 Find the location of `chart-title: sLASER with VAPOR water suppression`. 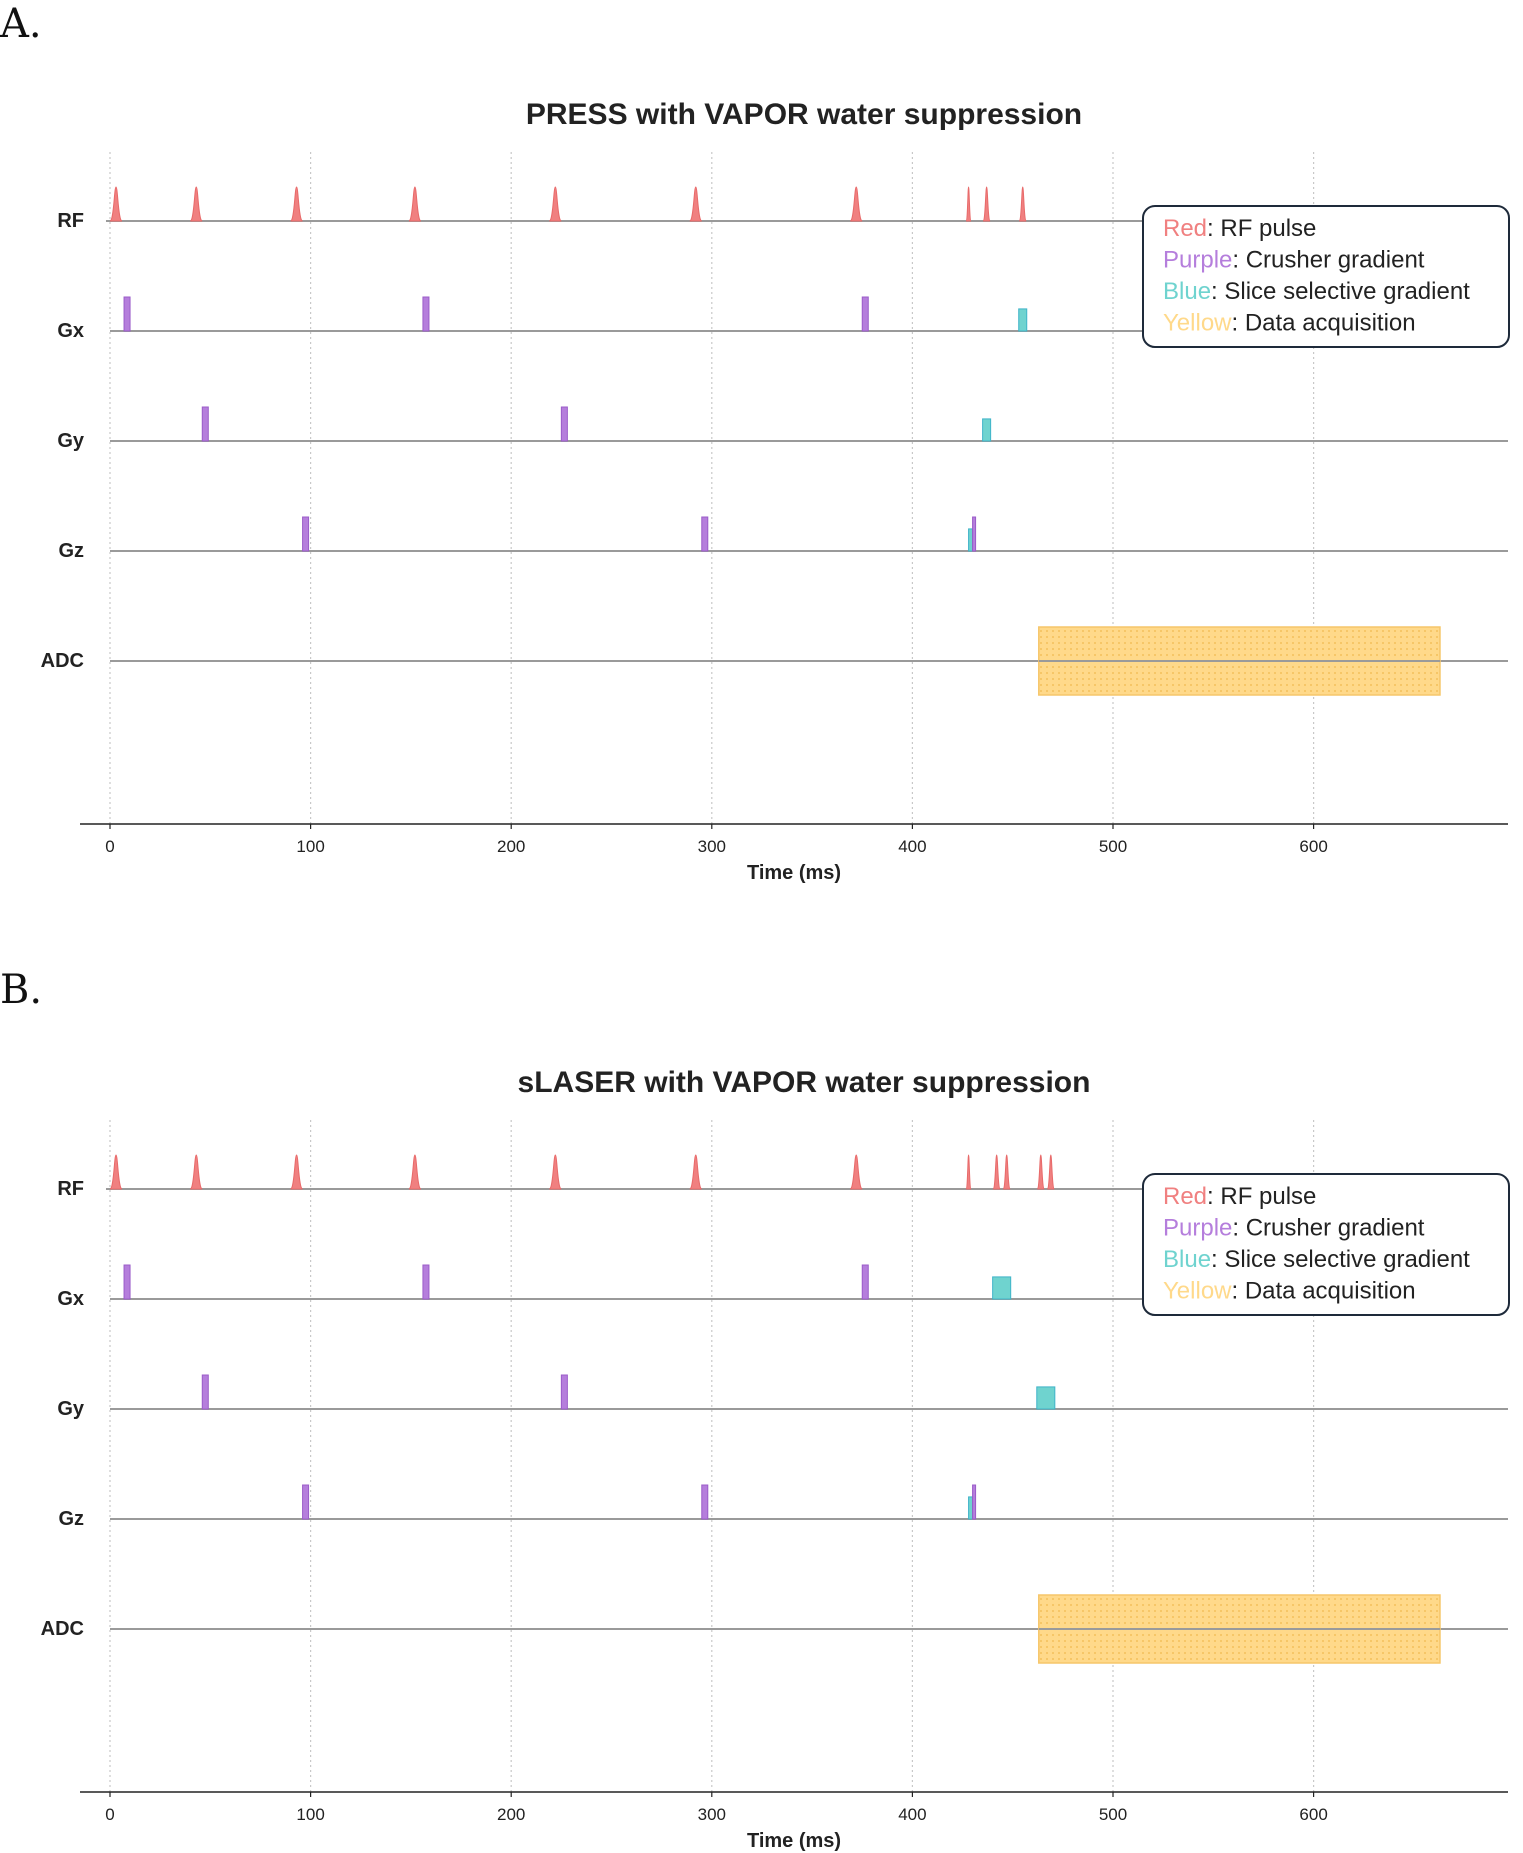

chart-title: sLASER with VAPOR water suppression is located at coordinates (804, 1083).